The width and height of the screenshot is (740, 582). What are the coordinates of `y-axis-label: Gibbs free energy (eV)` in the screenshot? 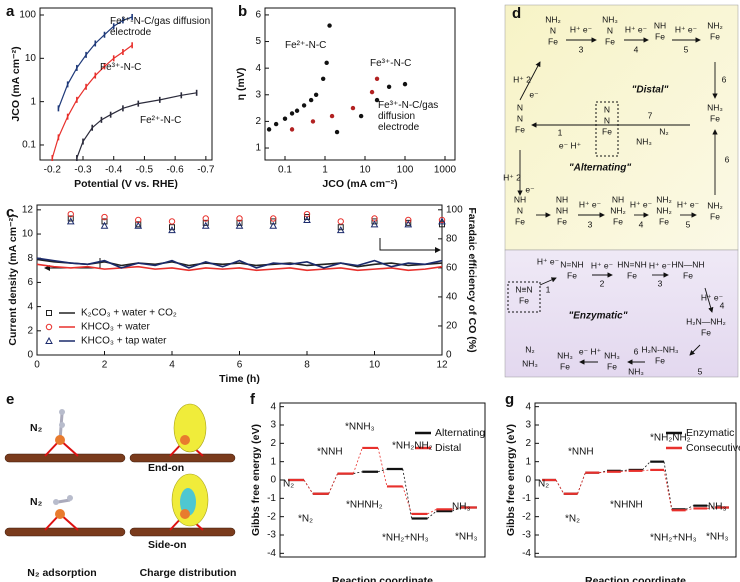 It's located at (256, 480).